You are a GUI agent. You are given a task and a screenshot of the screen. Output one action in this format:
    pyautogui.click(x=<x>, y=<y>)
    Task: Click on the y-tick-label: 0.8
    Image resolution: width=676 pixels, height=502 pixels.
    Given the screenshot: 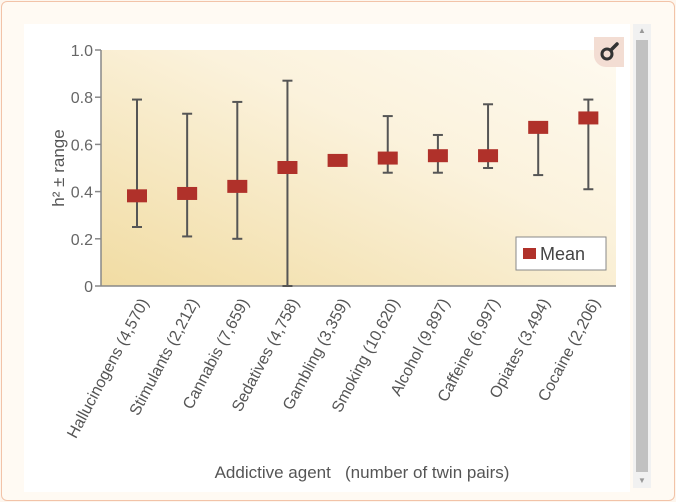 What is the action you would take?
    pyautogui.click(x=82, y=98)
    